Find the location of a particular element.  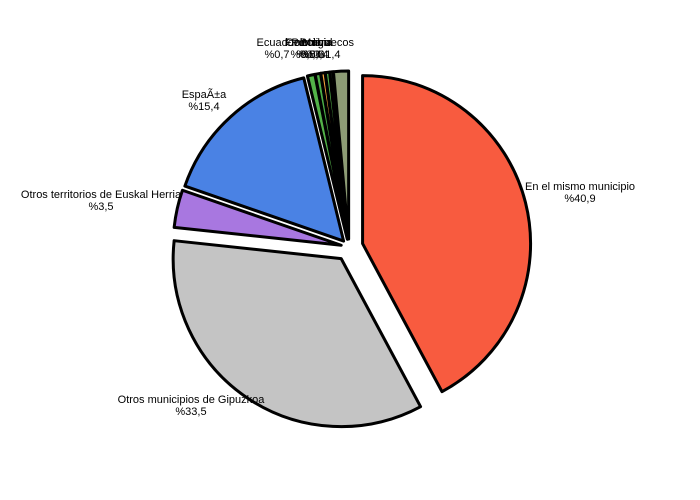

slice-value-text: %15,4 is located at coordinates (204, 107).